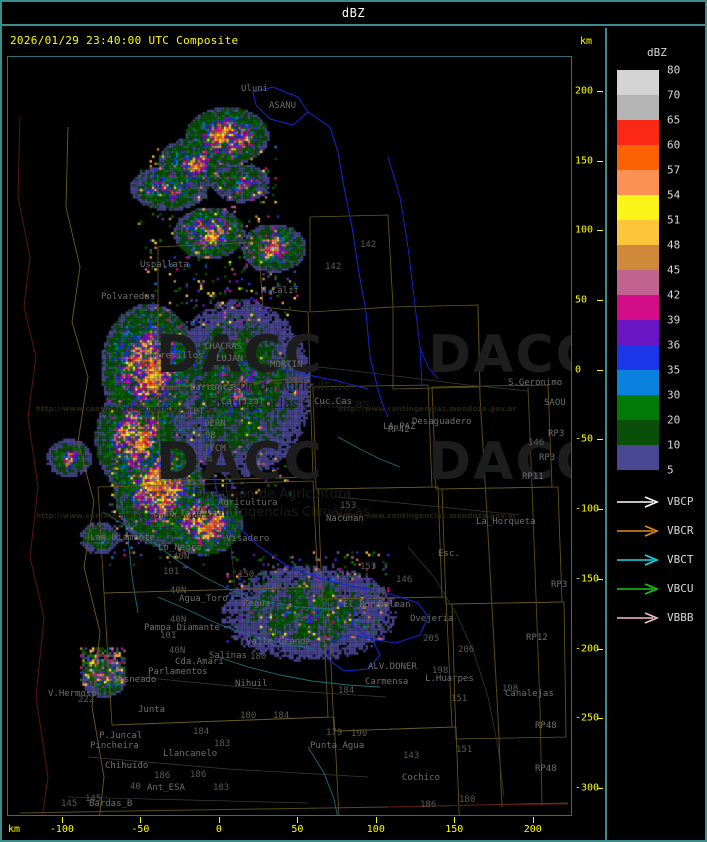 The width and height of the screenshot is (707, 842). What do you see at coordinates (33, 465) in the screenshot?
I see `international-border` at bounding box center [33, 465].